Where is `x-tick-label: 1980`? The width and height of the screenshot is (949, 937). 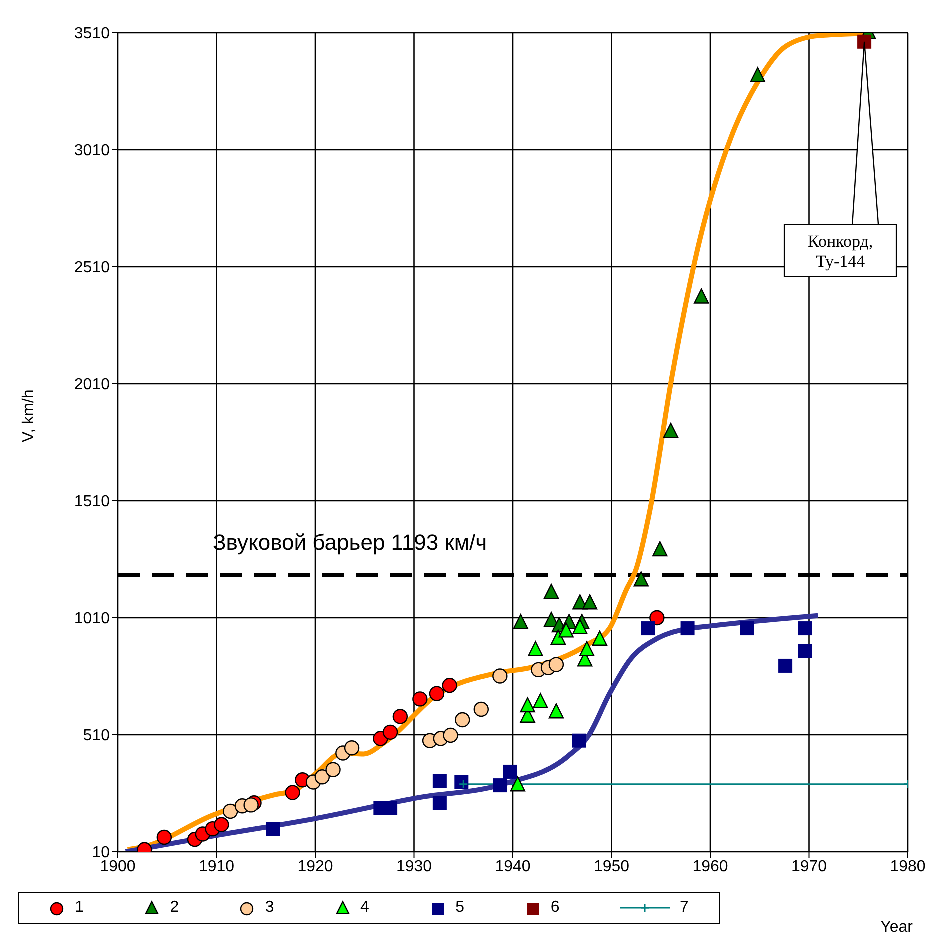 x-tick-label: 1980 is located at coordinates (908, 867).